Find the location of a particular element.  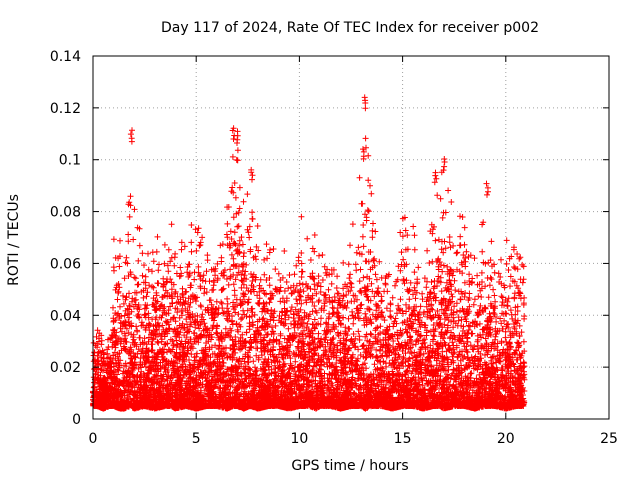

x-tick-label: 25 is located at coordinates (609, 439).